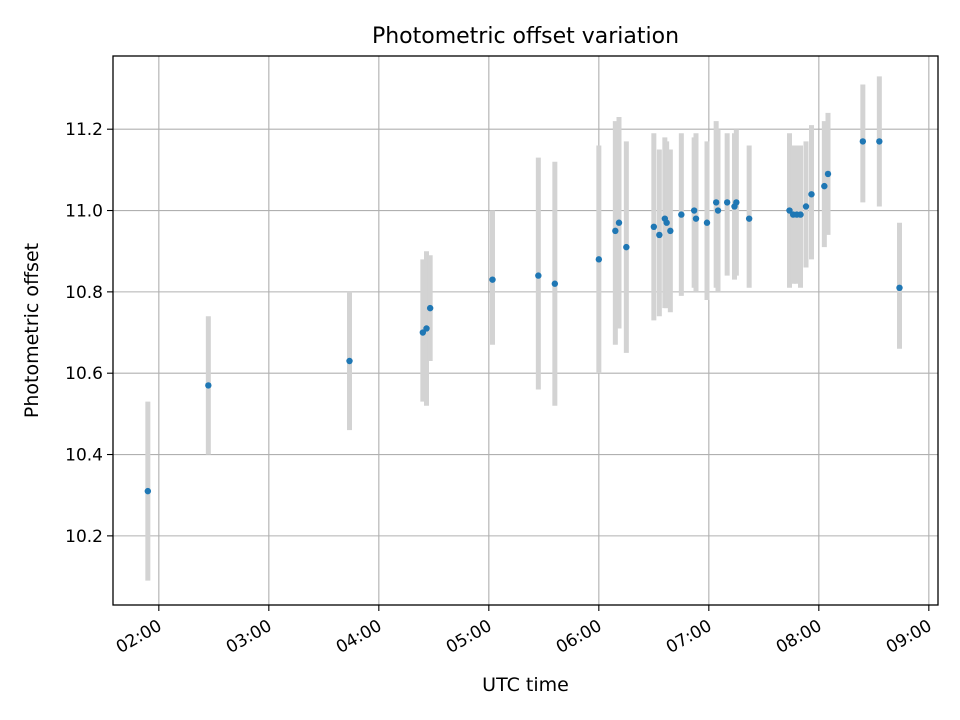 The width and height of the screenshot is (960, 720). What do you see at coordinates (84, 212) in the screenshot?
I see `y-tick-label: 11.0` at bounding box center [84, 212].